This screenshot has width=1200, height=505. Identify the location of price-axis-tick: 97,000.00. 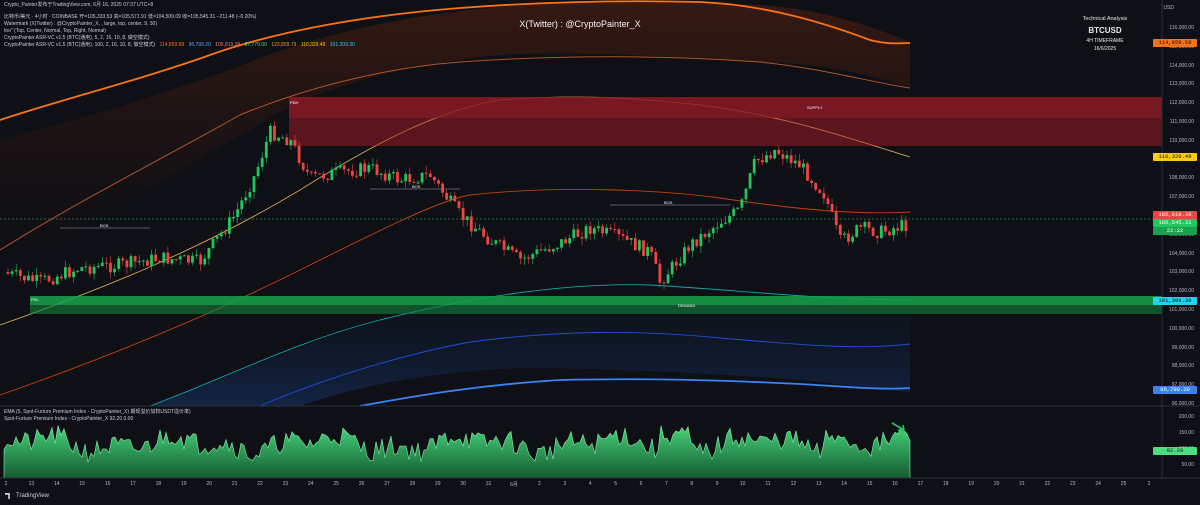
(1183, 385).